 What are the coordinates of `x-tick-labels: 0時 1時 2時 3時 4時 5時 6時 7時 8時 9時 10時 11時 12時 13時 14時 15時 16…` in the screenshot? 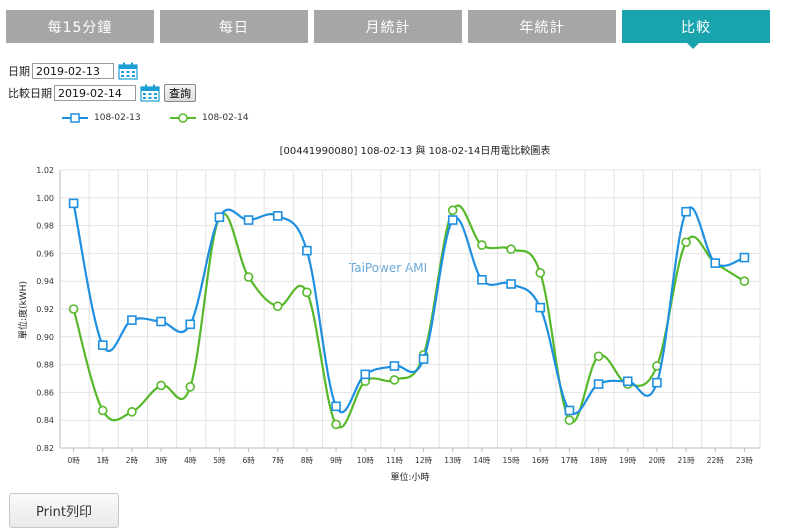 It's located at (410, 456).